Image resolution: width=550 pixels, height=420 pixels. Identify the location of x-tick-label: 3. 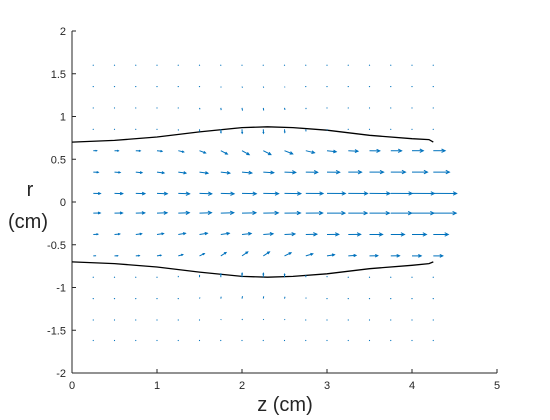
(327, 386).